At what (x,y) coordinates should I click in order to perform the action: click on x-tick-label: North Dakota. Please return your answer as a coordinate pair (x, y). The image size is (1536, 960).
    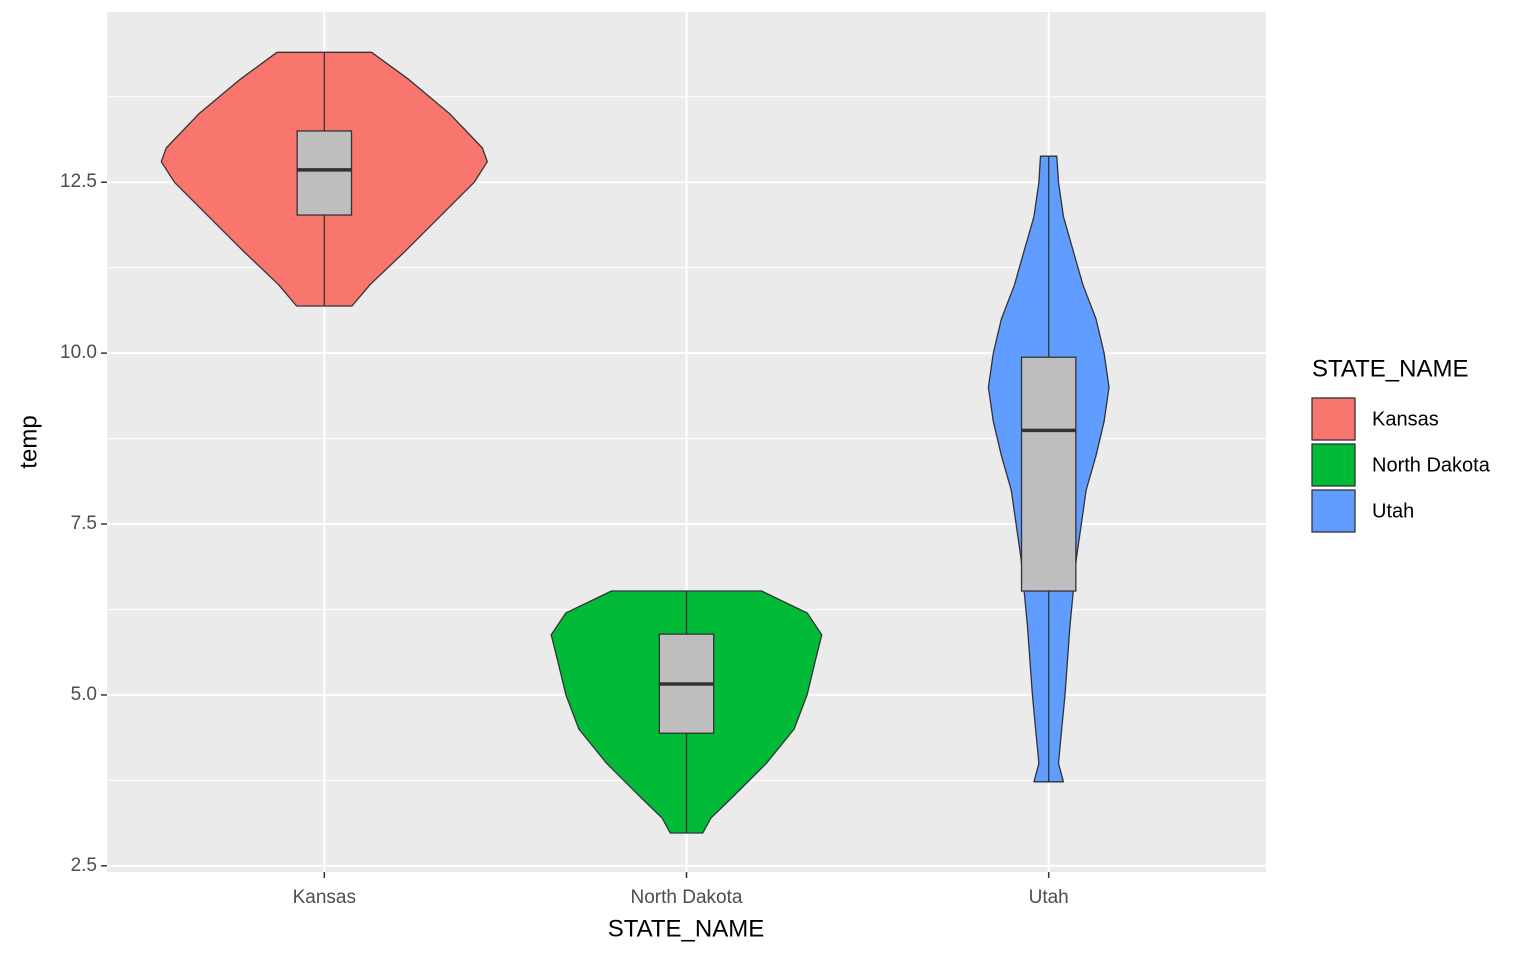
    Looking at the image, I should click on (687, 897).